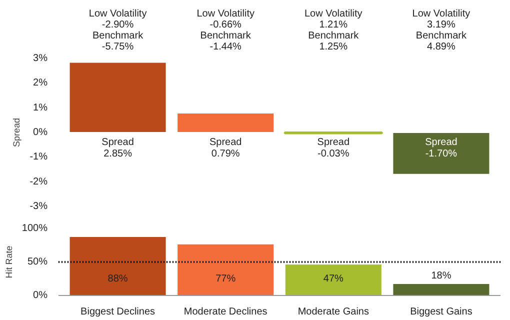 This screenshot has height=320, width=510. What do you see at coordinates (39, 206) in the screenshot?
I see `y-tick-label: -3%` at bounding box center [39, 206].